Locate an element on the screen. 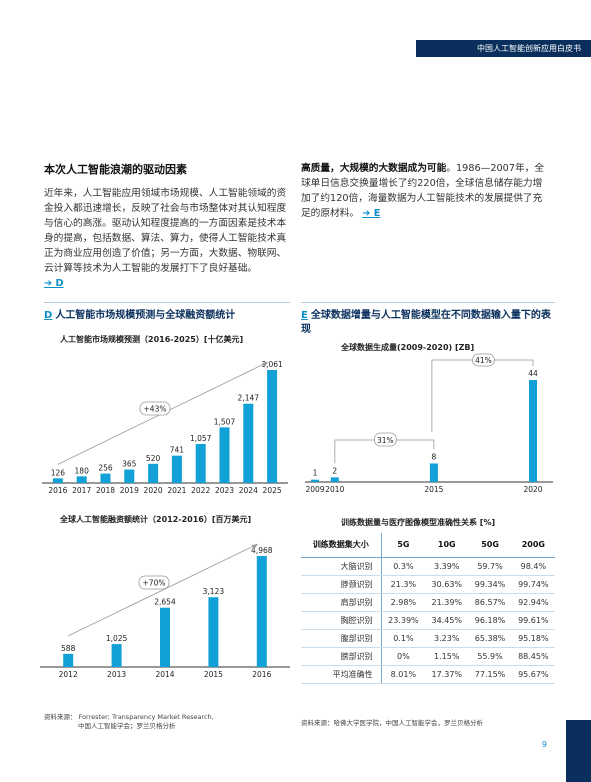 The height and width of the screenshot is (782, 591). funding-chart-title: 全球人工智能融资额统计（2012-2016）[百万美元] is located at coordinates (156, 519).